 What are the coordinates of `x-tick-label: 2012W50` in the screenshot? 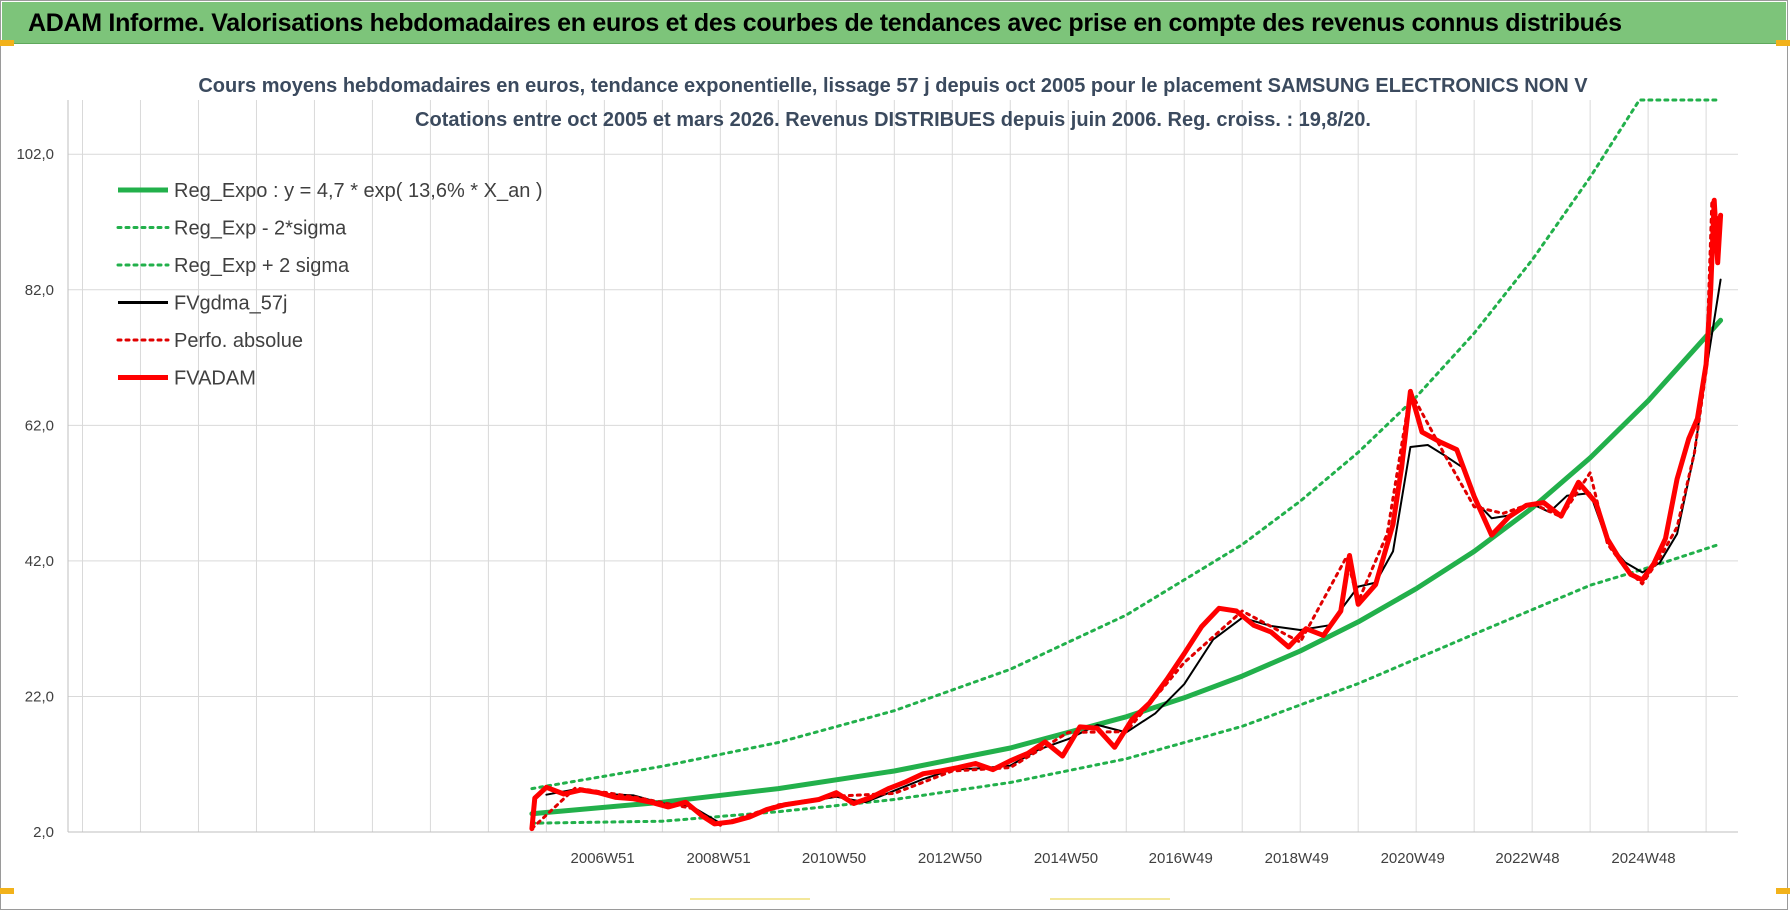 It's located at (950, 858).